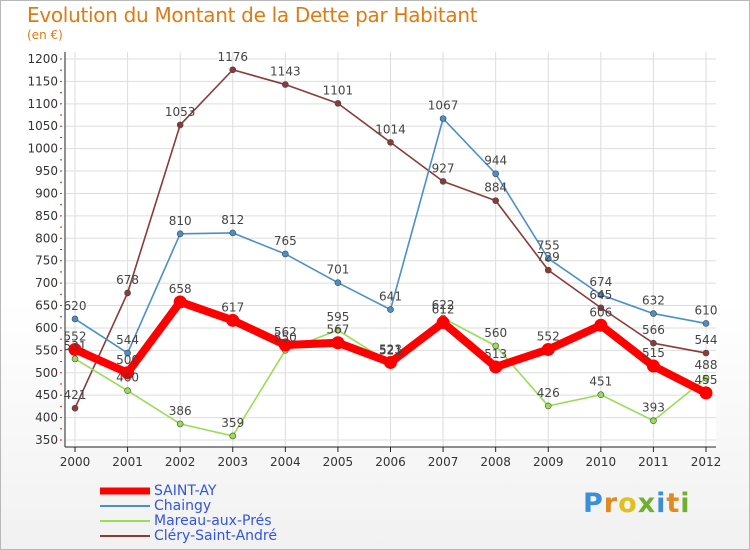  What do you see at coordinates (706, 310) in the screenshot?
I see `data-label: 610` at bounding box center [706, 310].